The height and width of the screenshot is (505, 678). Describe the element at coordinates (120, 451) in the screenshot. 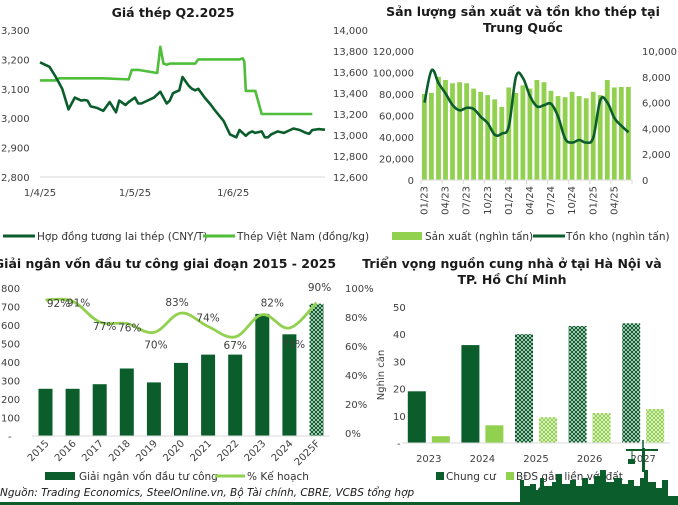

I see `x-tick-label: 2018` at that location.